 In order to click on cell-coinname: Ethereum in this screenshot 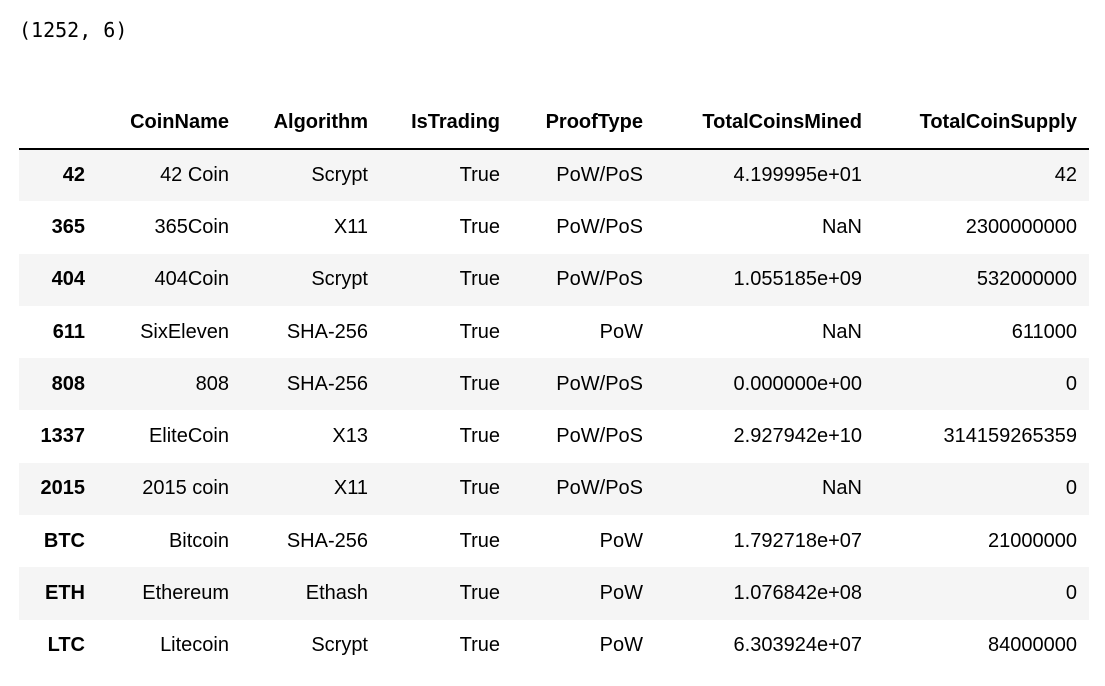, I will do `click(185, 593)`.